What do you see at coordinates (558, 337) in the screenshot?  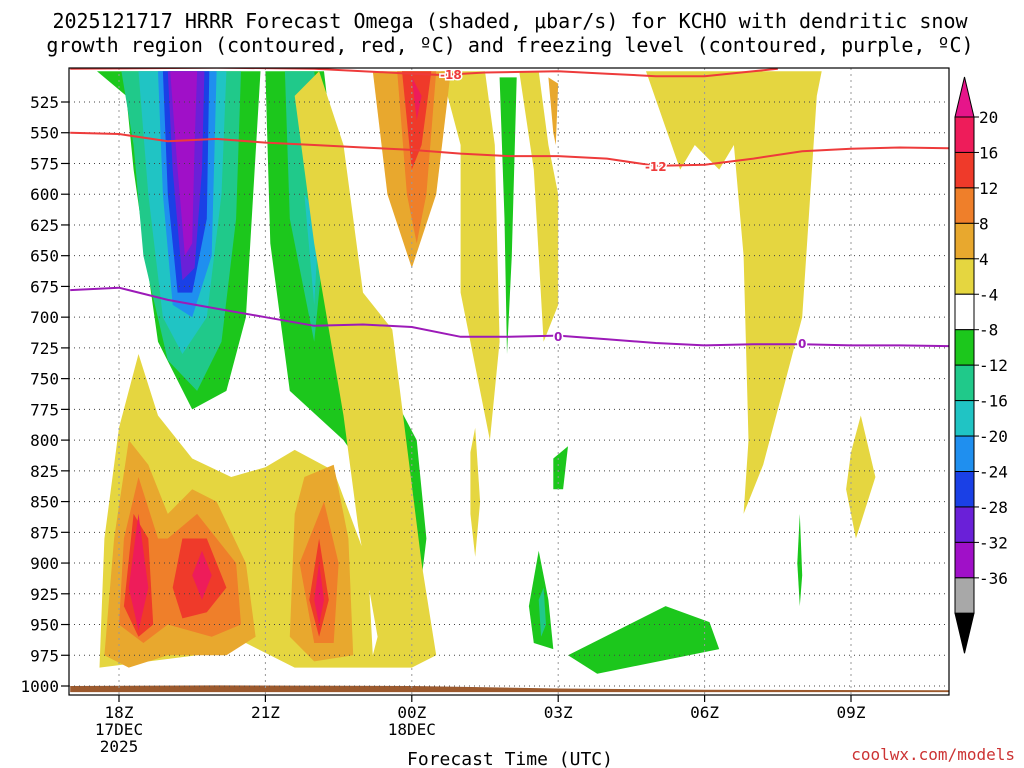 I see `contour-label-2-0: 0` at bounding box center [558, 337].